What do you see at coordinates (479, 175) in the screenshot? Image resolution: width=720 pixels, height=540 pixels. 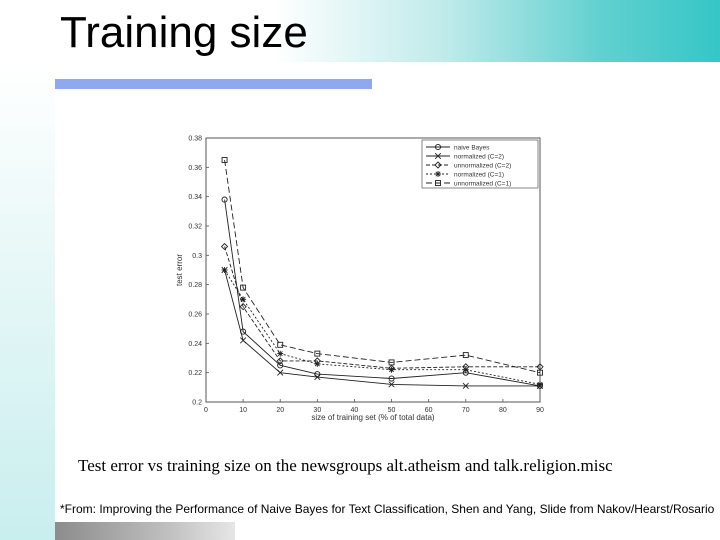 I see `legend-label: normalized (C=1)` at bounding box center [479, 175].